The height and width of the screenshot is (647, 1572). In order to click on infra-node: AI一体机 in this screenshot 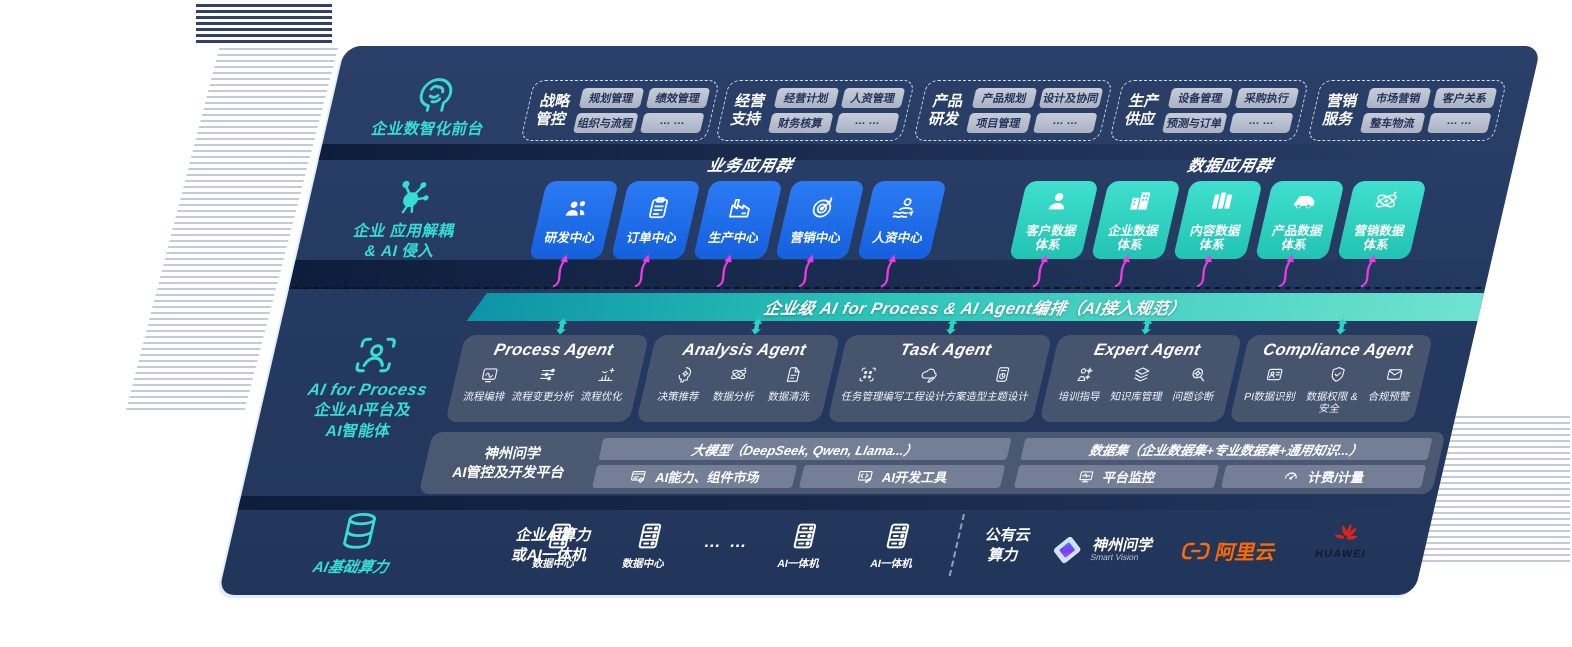, I will do `click(803, 545)`.